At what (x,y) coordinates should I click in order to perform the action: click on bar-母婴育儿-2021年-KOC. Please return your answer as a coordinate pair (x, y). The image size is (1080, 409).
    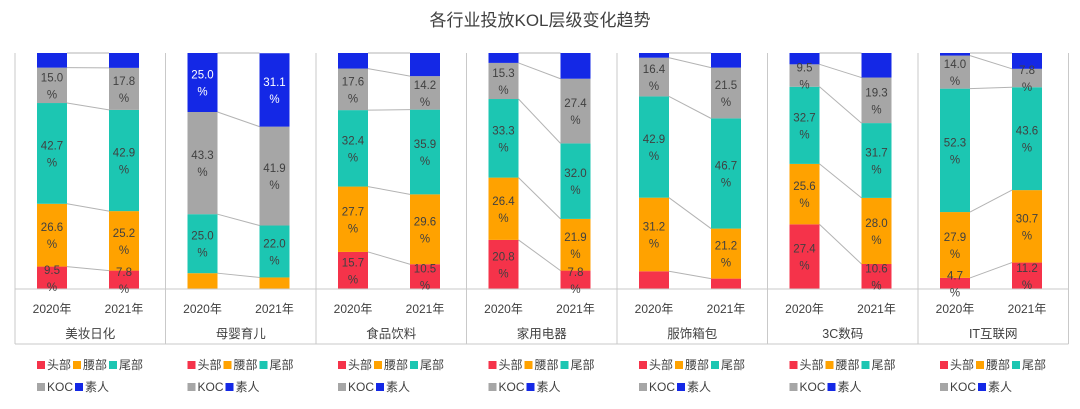
    Looking at the image, I should click on (274, 176).